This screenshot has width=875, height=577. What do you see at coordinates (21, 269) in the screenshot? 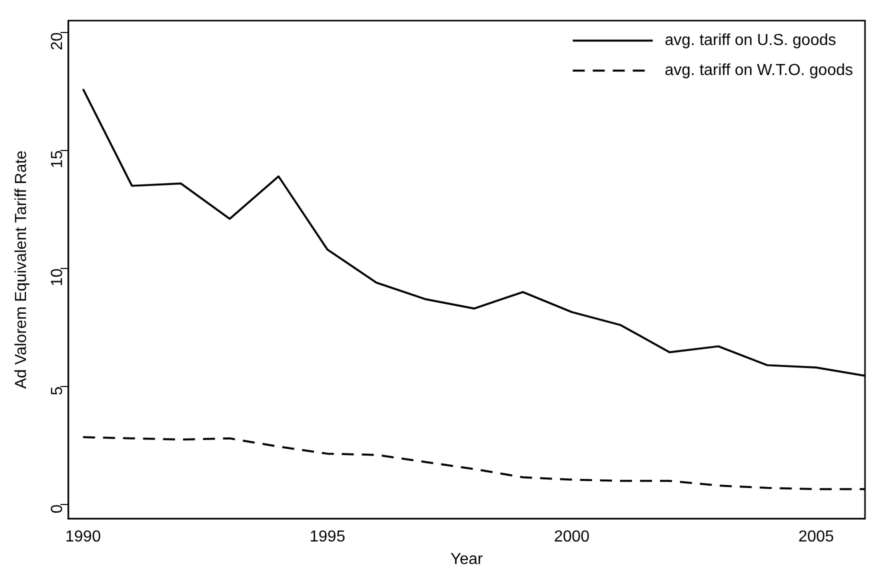
I see `y-axis-title: Ad Valorem Equivalent Tariff Rate` at bounding box center [21, 269].